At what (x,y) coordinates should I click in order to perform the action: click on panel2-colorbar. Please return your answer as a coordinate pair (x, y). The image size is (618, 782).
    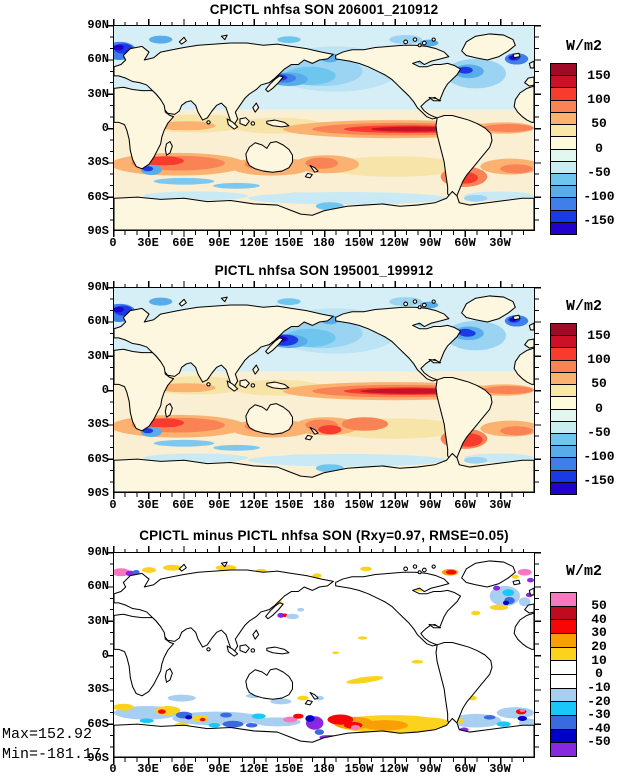
    Looking at the image, I should click on (563, 409).